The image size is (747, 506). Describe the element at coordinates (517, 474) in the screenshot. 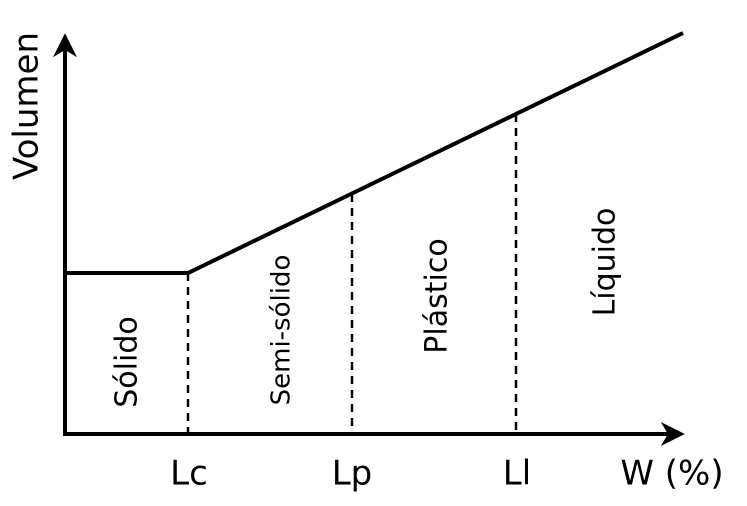

I see `limit-label: Ll` at that location.